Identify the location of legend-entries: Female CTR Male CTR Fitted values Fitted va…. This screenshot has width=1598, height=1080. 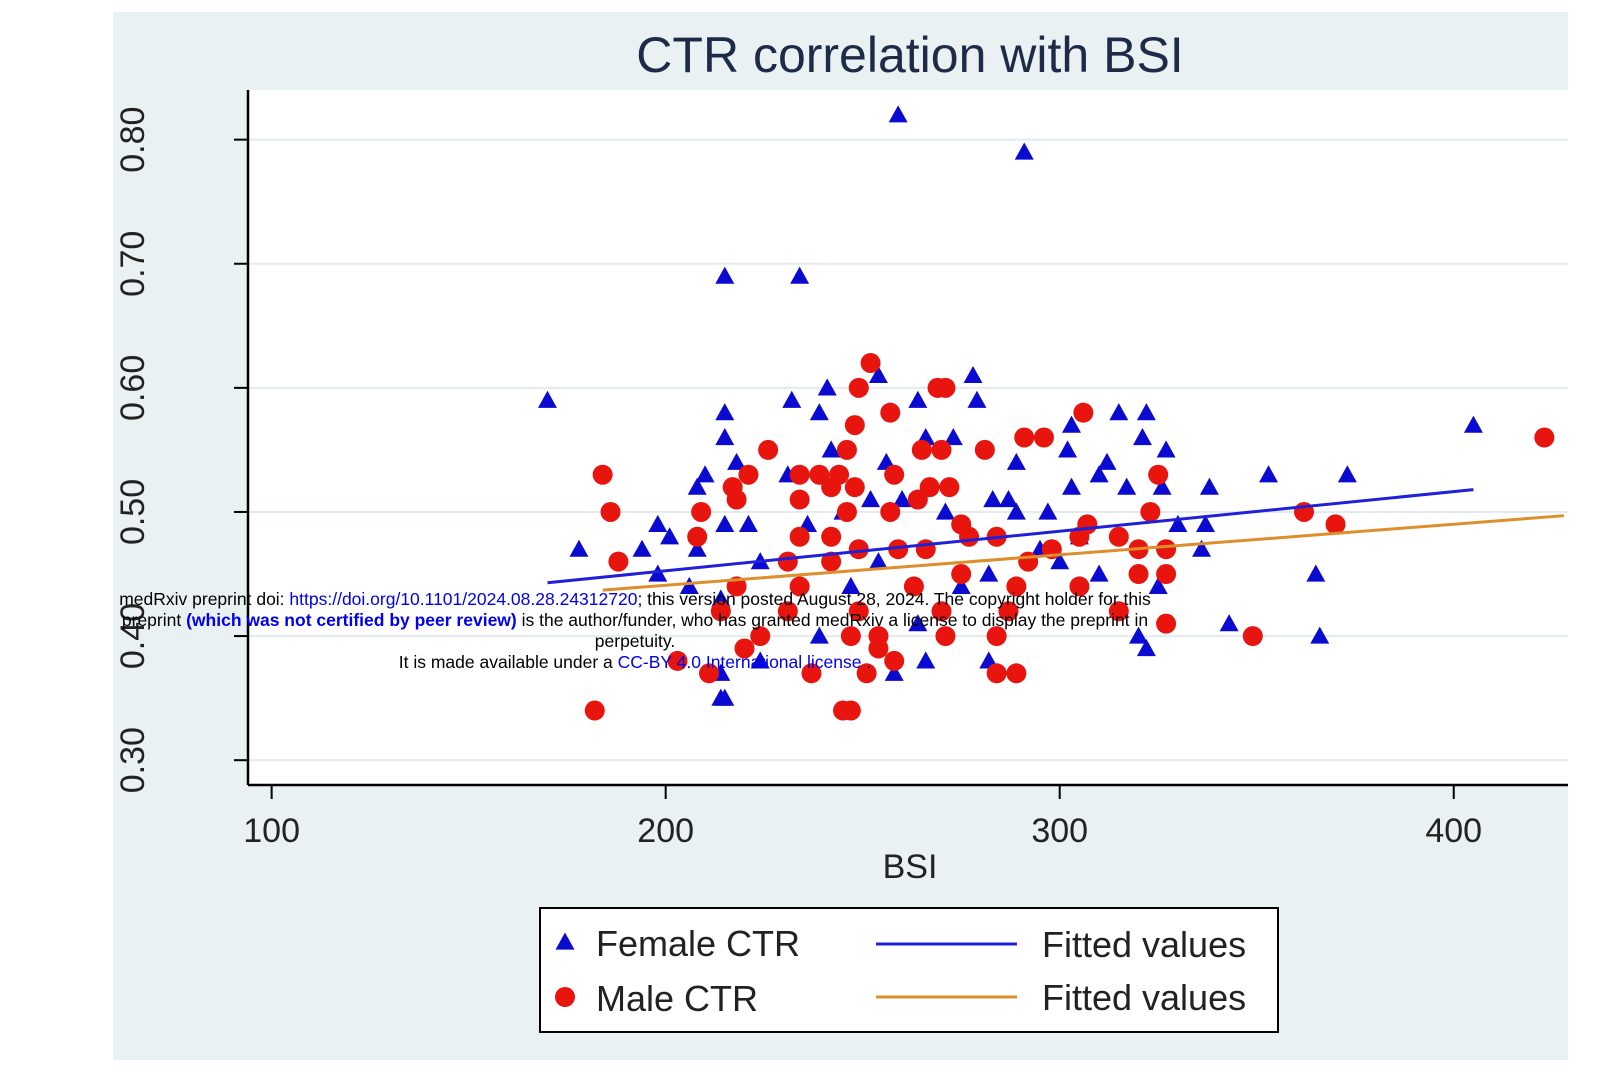
(900, 971).